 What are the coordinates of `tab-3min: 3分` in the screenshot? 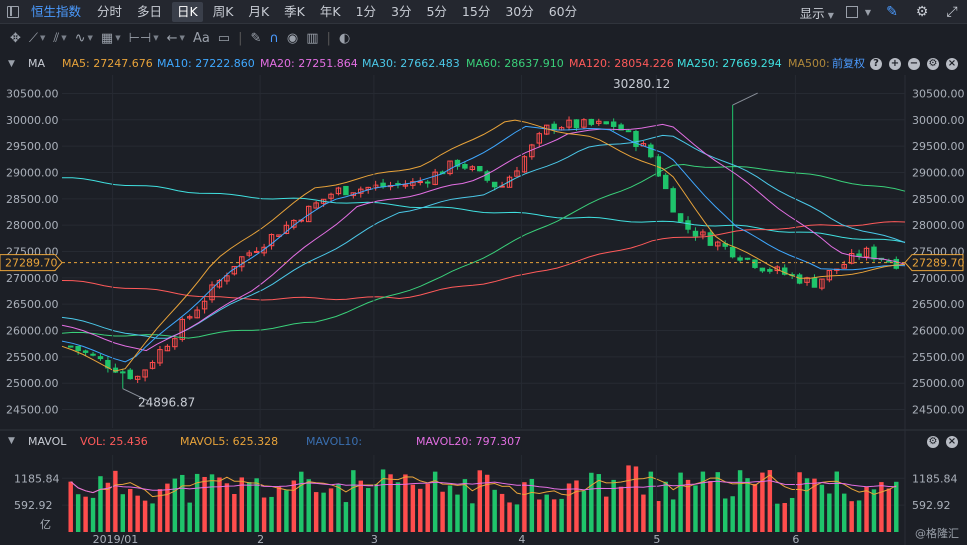 It's located at (401, 11).